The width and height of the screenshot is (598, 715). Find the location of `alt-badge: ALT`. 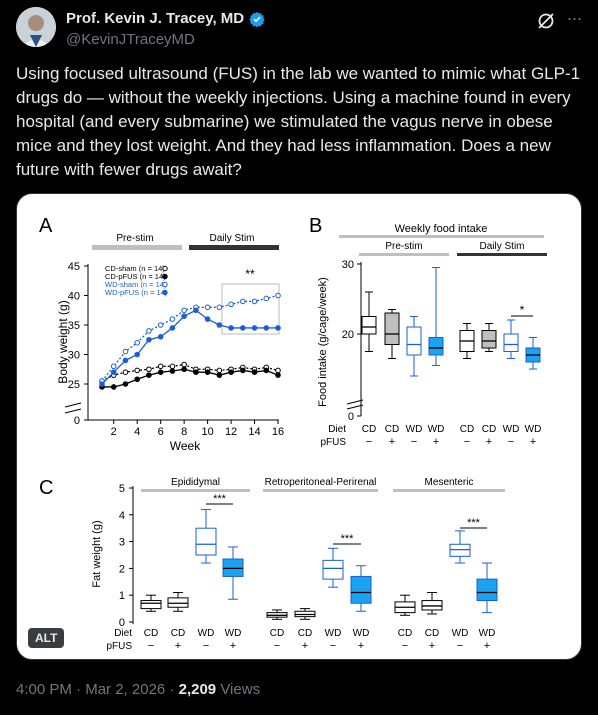

alt-badge: ALT is located at coordinates (46, 638).